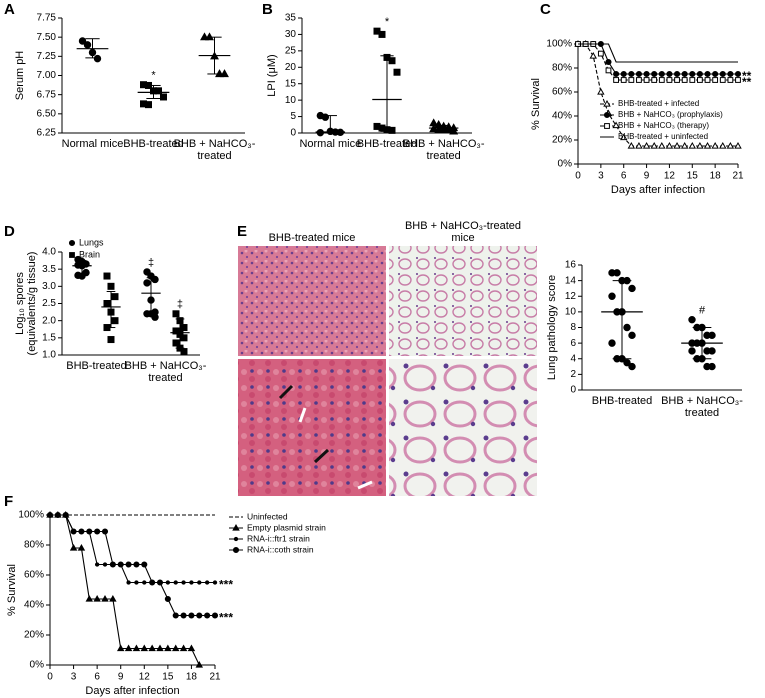 This screenshot has width=765, height=698. I want to click on x-tick-label: 6, so click(624, 176).